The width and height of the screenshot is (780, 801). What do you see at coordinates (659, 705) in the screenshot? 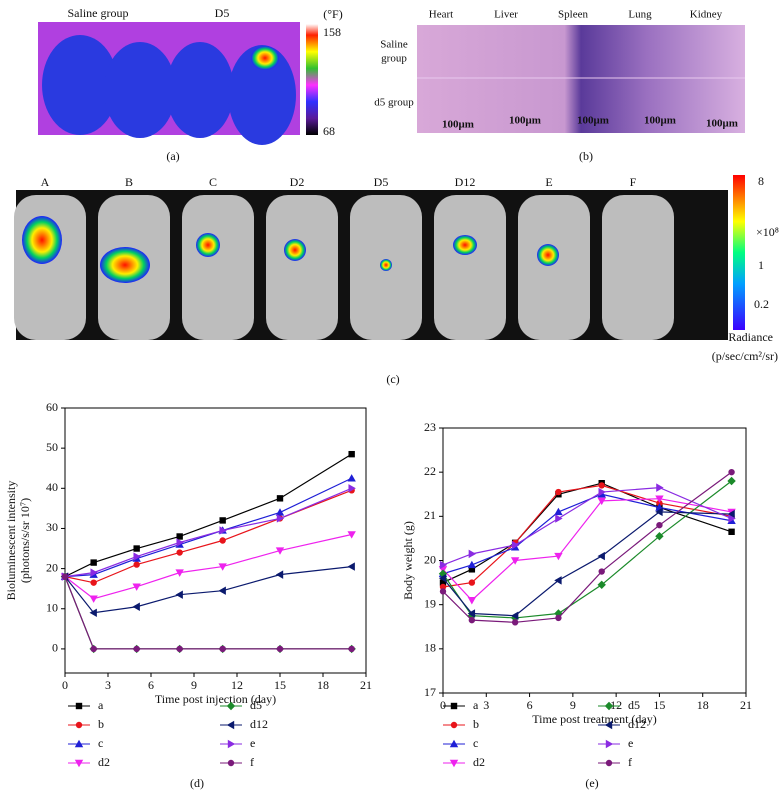
I see `x-tick-label: 15` at bounding box center [659, 705].